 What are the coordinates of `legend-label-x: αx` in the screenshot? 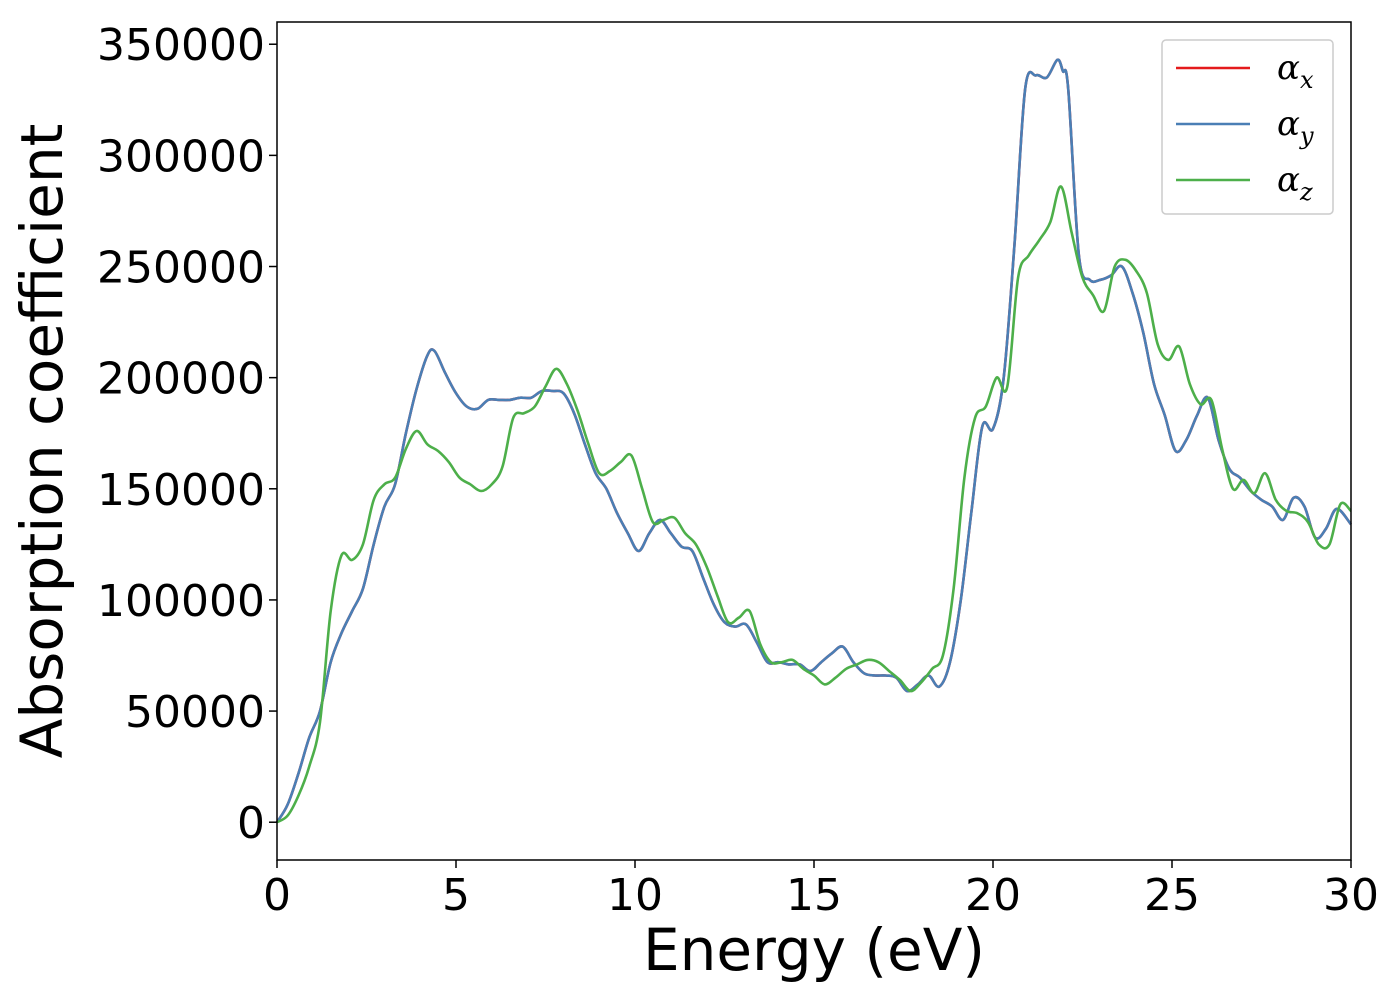 It's located at (1295, 71).